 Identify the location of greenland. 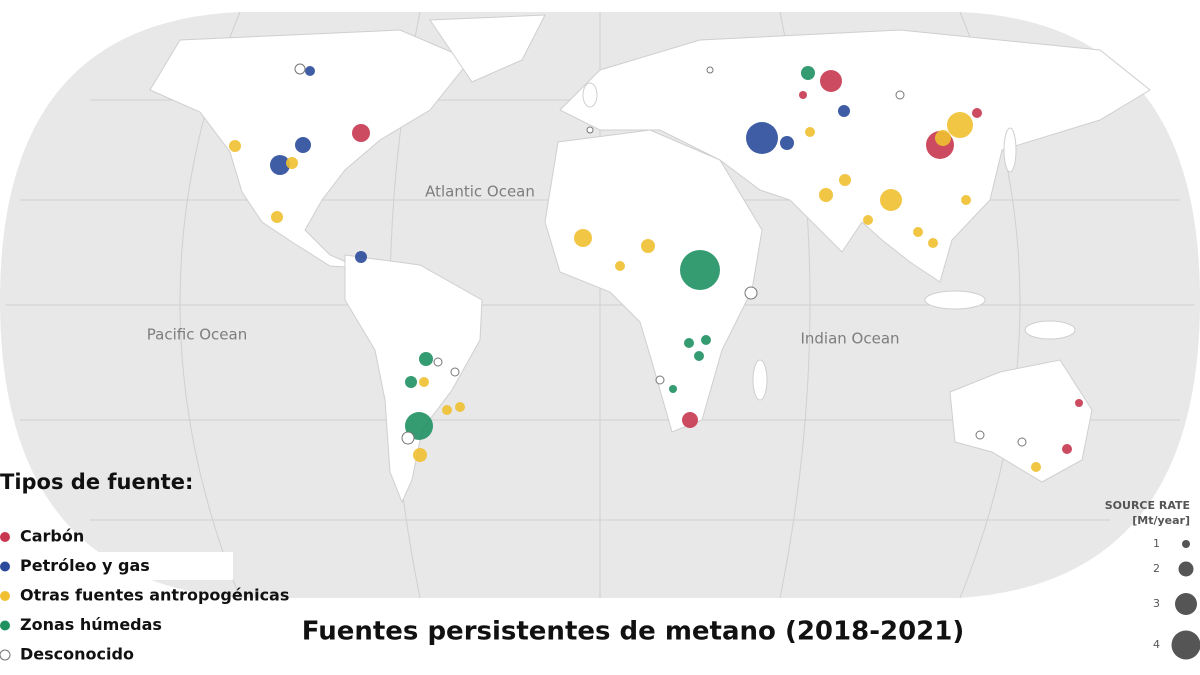
(487, 48).